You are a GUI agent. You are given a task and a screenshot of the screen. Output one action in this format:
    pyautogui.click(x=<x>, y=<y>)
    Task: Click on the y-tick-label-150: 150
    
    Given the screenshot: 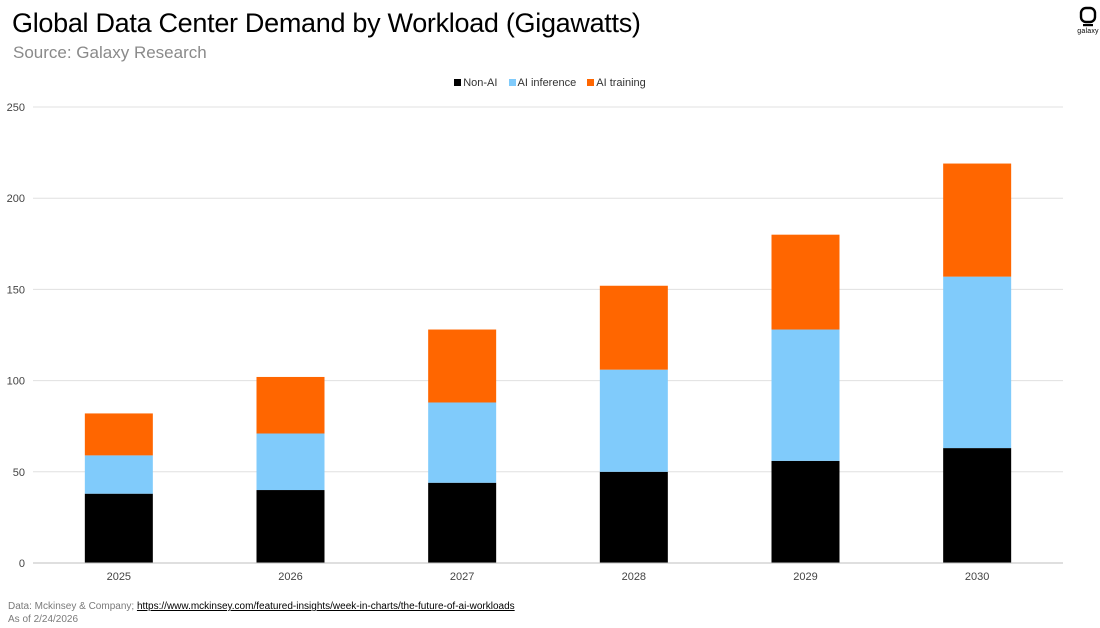 What is the action you would take?
    pyautogui.click(x=16, y=290)
    